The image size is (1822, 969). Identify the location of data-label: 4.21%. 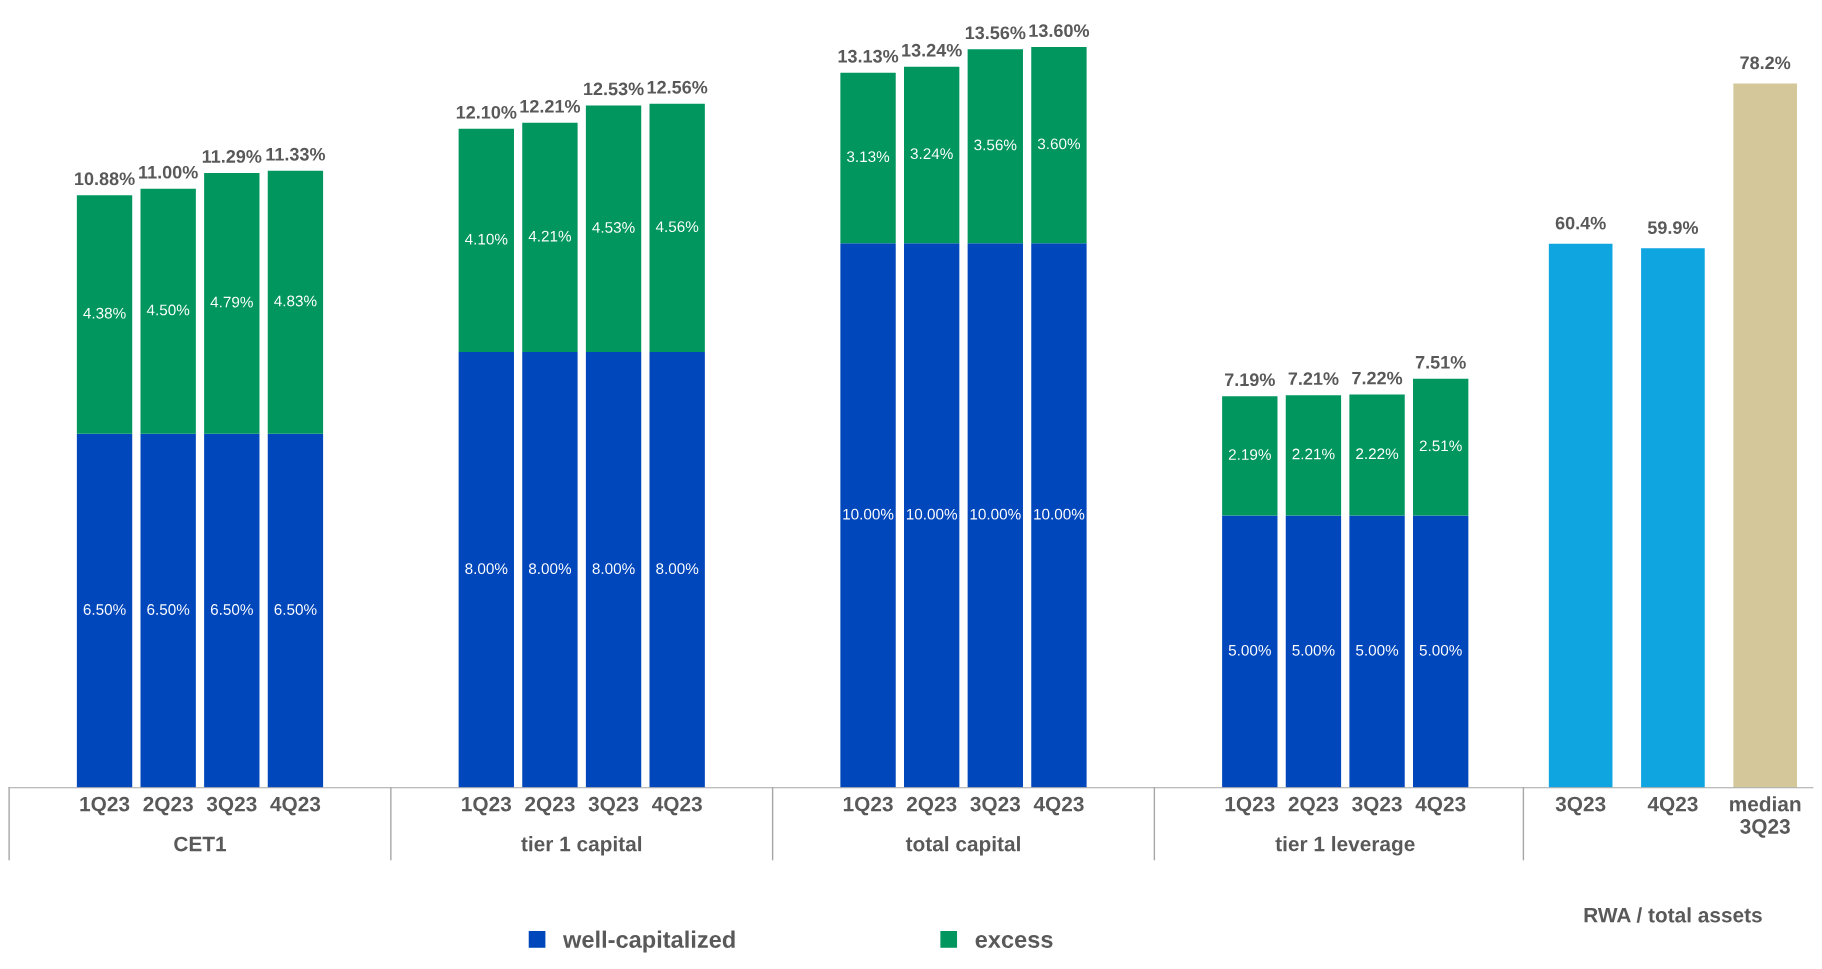
(550, 236).